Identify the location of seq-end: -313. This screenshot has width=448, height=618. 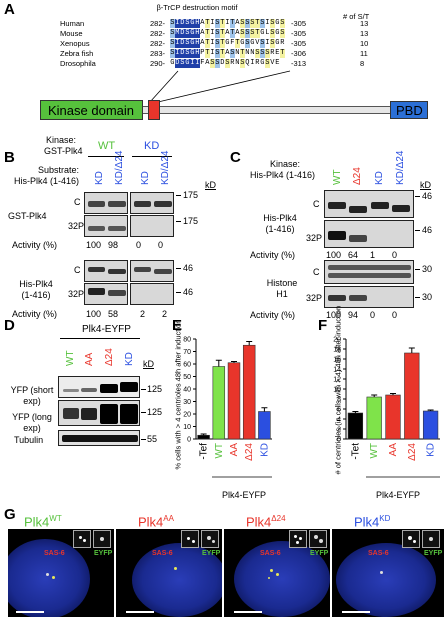
(299, 63).